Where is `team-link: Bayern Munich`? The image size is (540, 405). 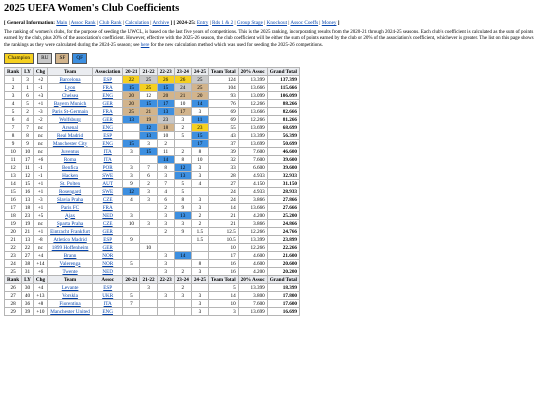
team-link: Bayern Munich is located at coordinates (70, 104).